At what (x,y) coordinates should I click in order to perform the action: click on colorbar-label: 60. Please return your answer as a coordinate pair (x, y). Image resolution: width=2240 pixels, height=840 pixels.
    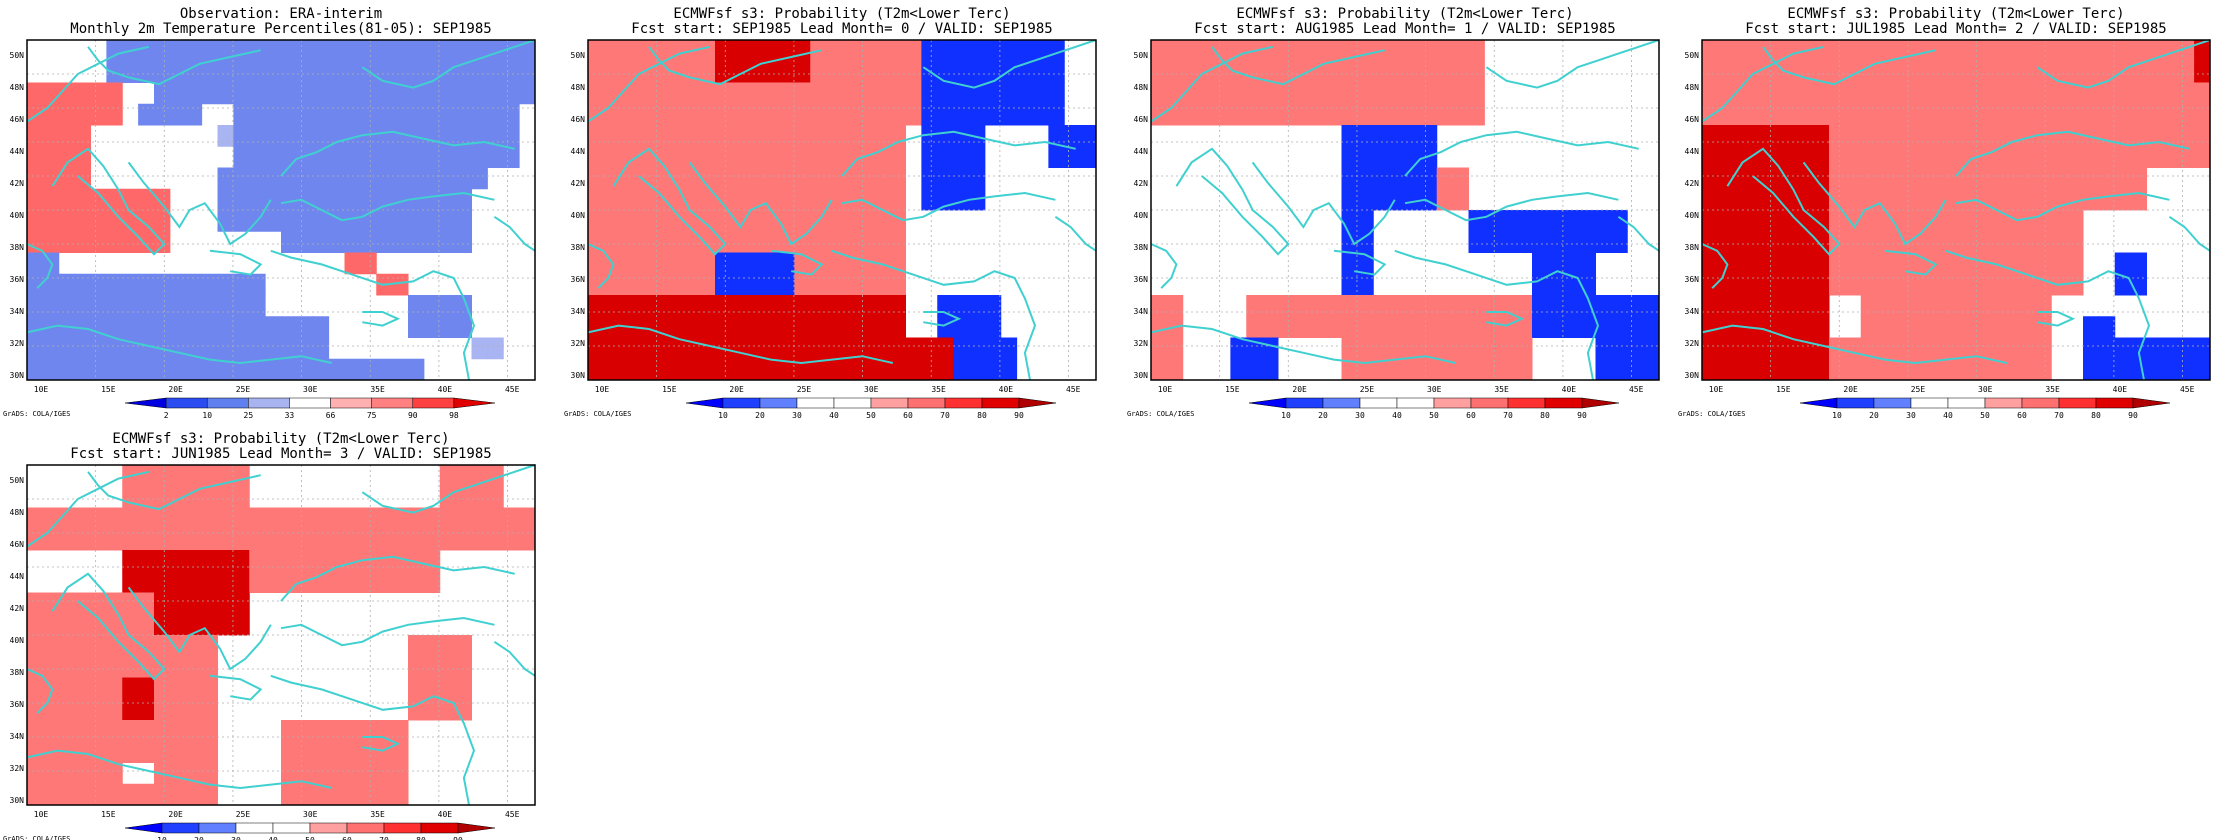
    Looking at the image, I should click on (908, 415).